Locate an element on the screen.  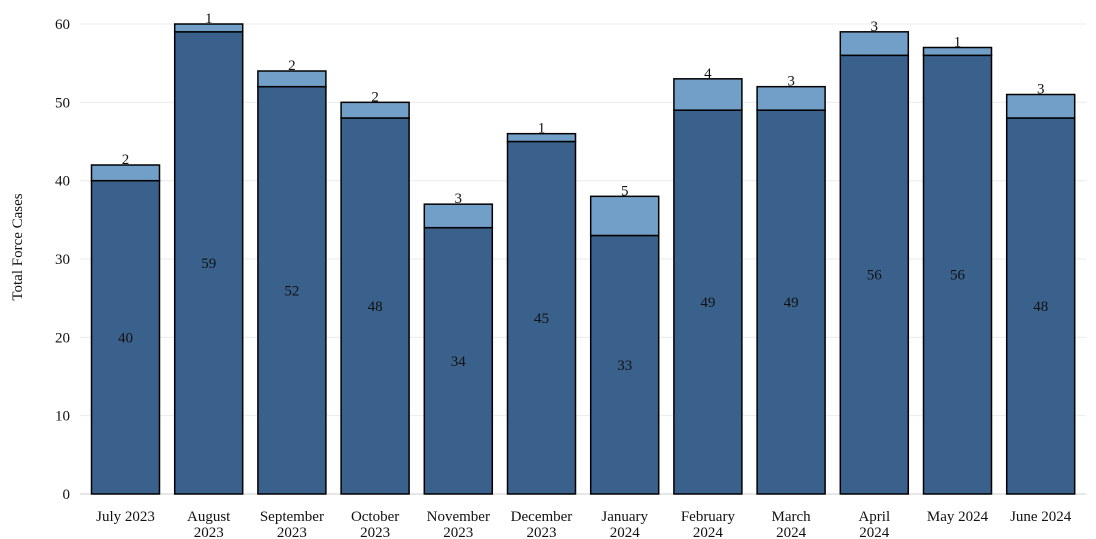
y-tick-label: 30 is located at coordinates (62, 260).